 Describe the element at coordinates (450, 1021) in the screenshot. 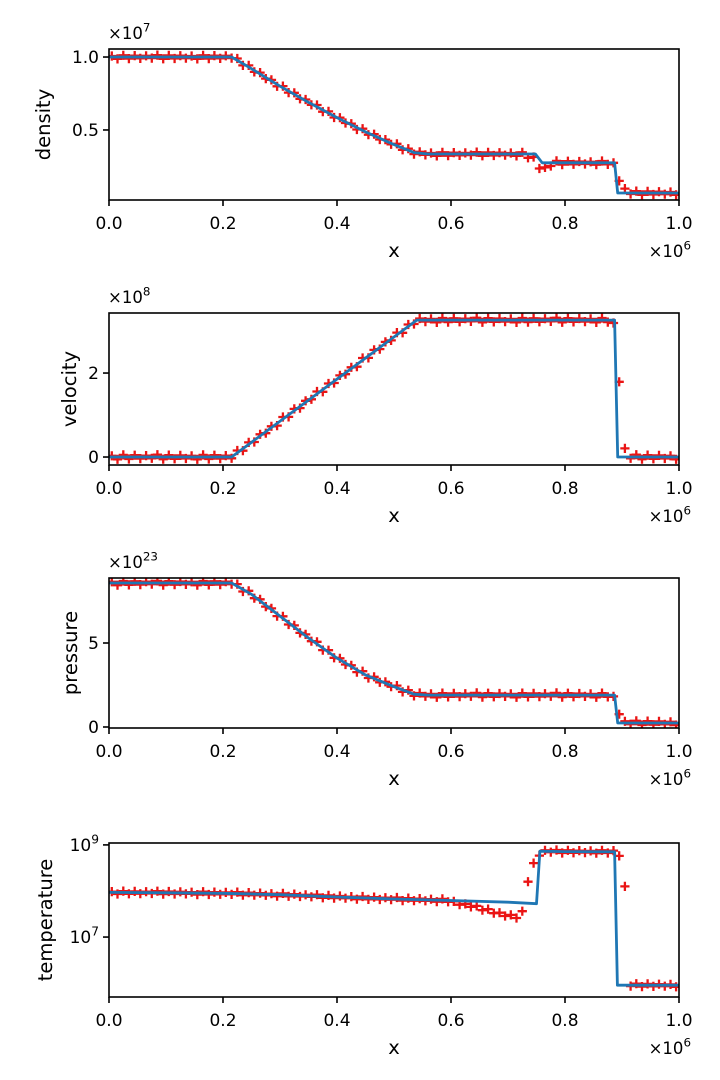

I see `x-tick-label-temperature: 0.6` at that location.